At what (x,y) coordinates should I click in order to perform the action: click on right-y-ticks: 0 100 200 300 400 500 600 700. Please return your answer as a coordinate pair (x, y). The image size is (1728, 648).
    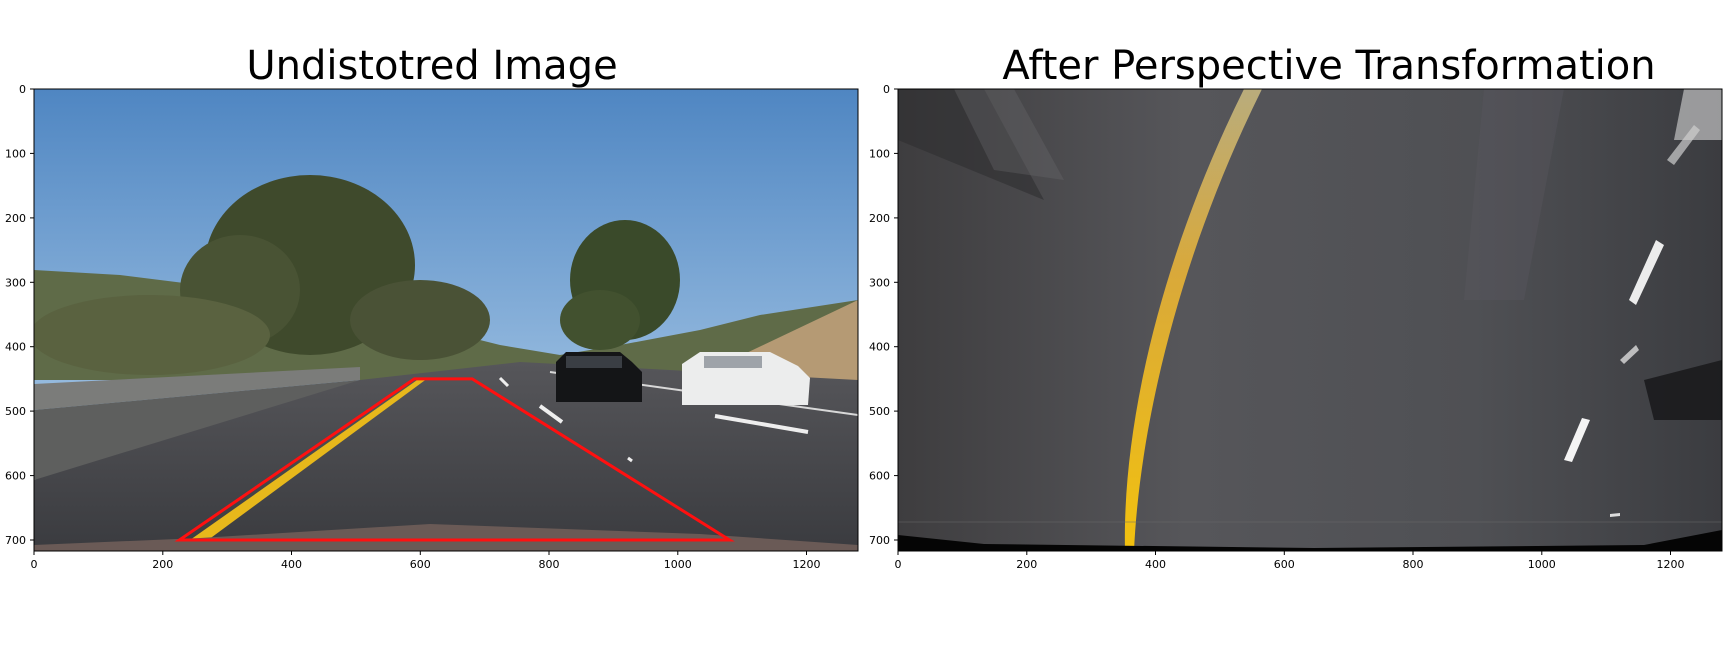
    Looking at the image, I should click on (883, 315).